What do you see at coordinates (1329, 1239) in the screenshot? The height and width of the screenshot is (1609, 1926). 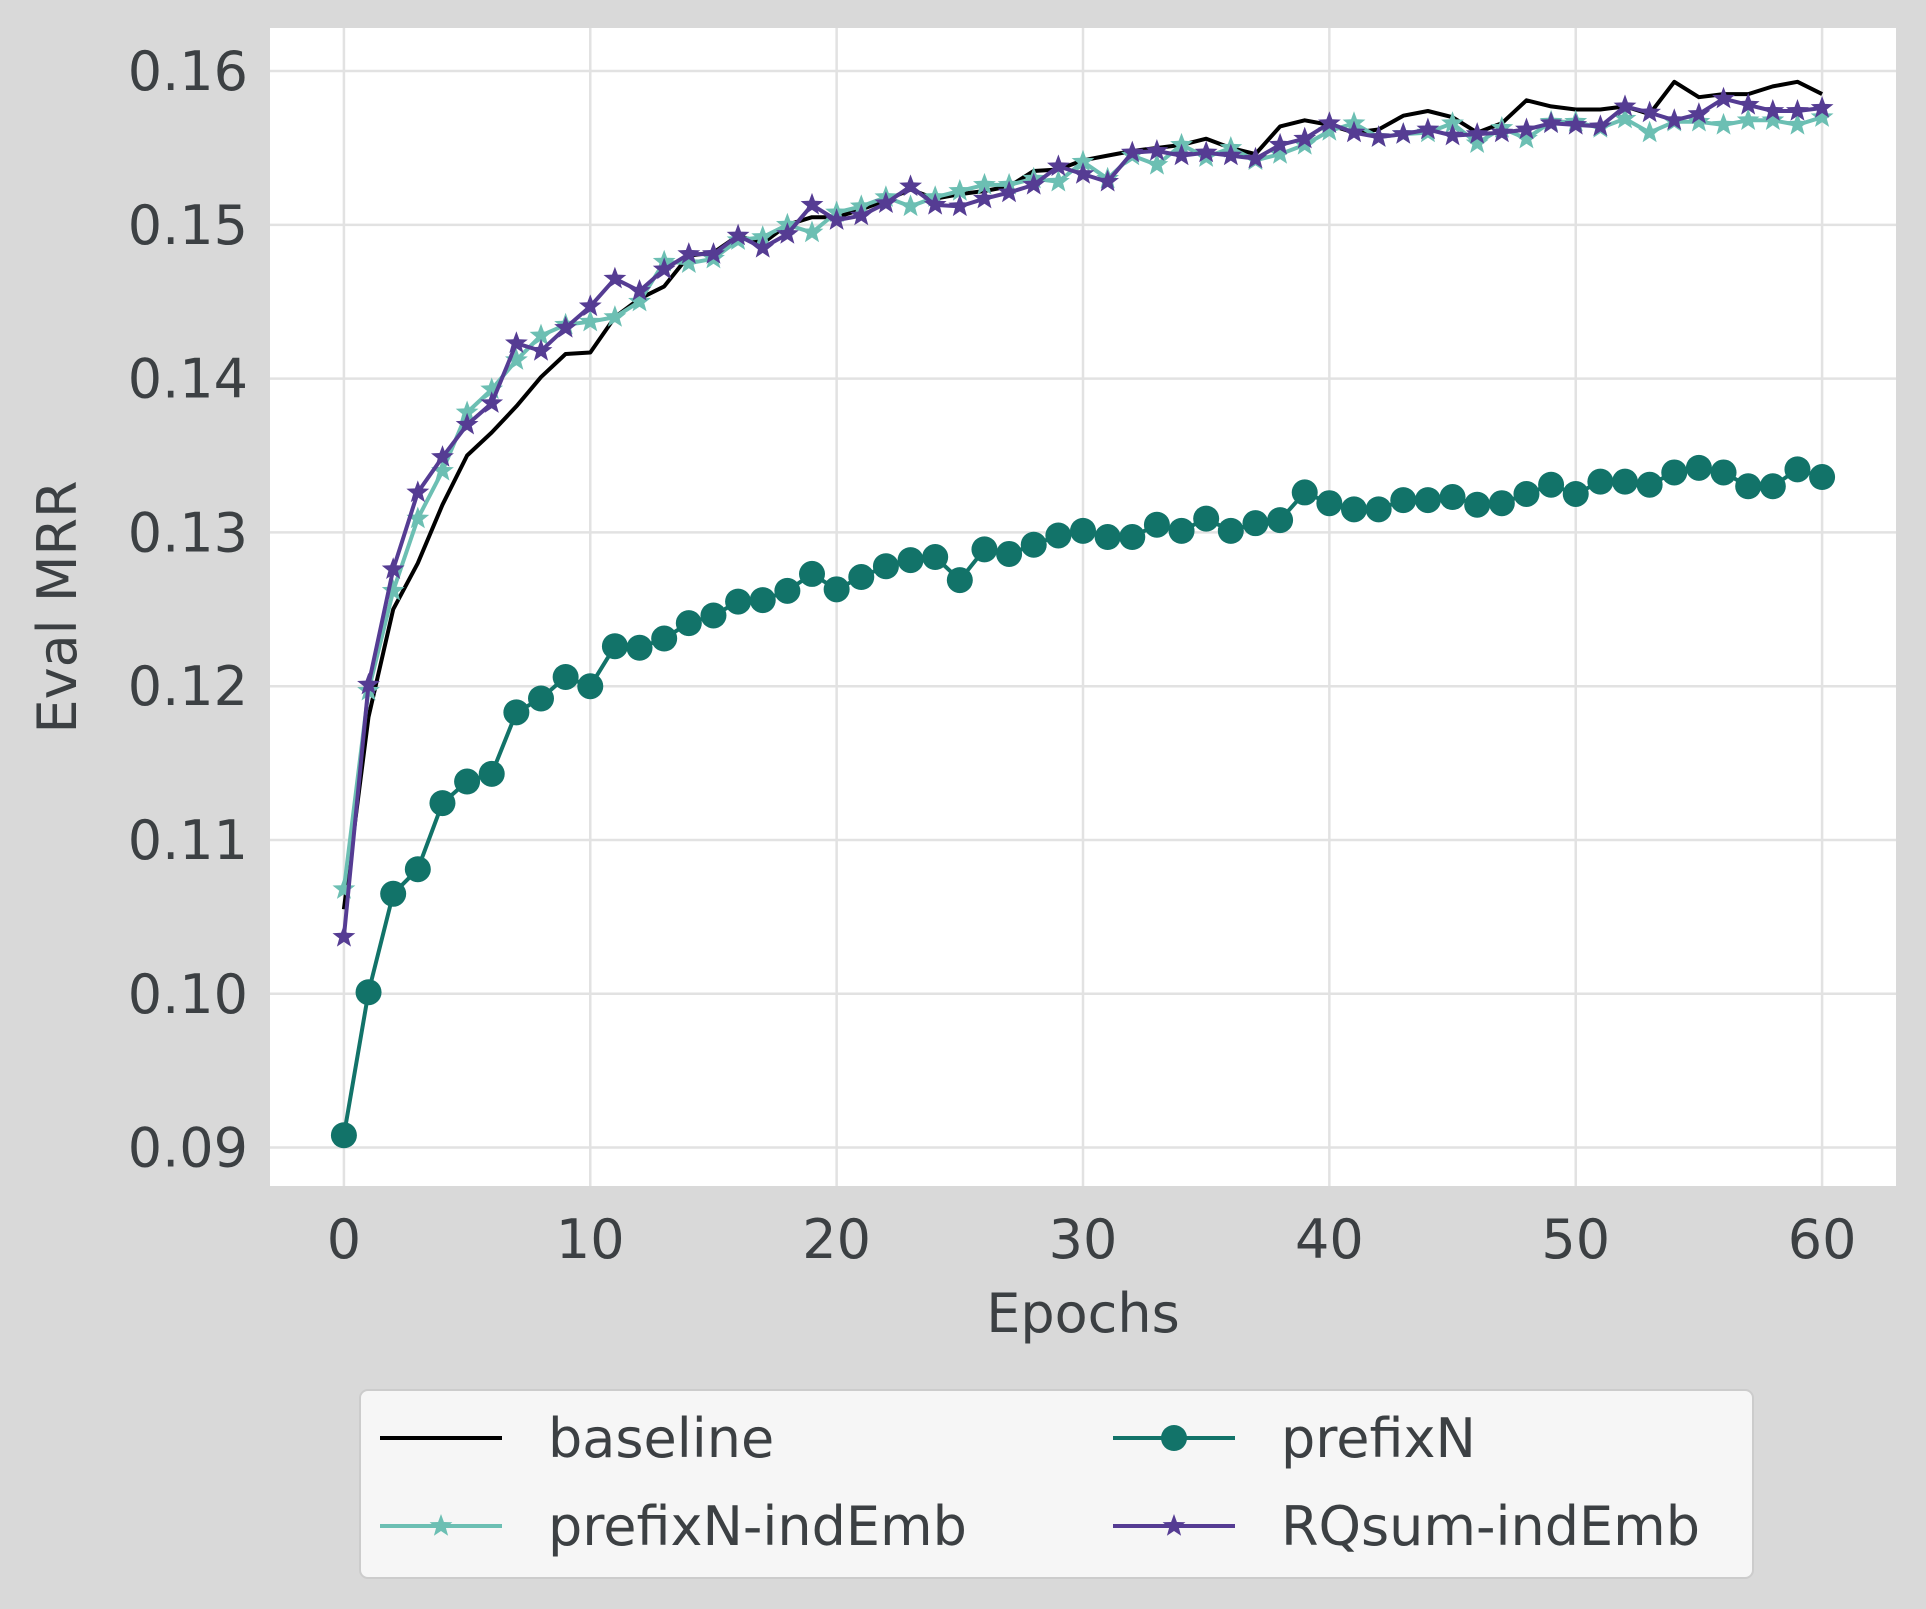 I see `x-tick-label: 40` at bounding box center [1329, 1239].